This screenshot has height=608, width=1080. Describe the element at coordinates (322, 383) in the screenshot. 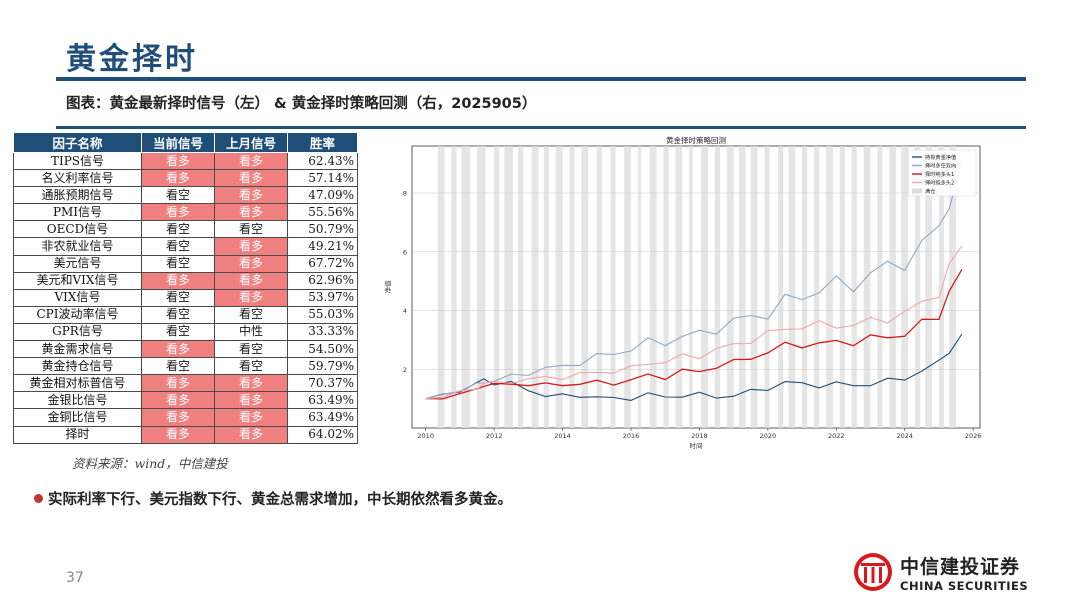

I see `win-rate-cell: 70.37%` at that location.